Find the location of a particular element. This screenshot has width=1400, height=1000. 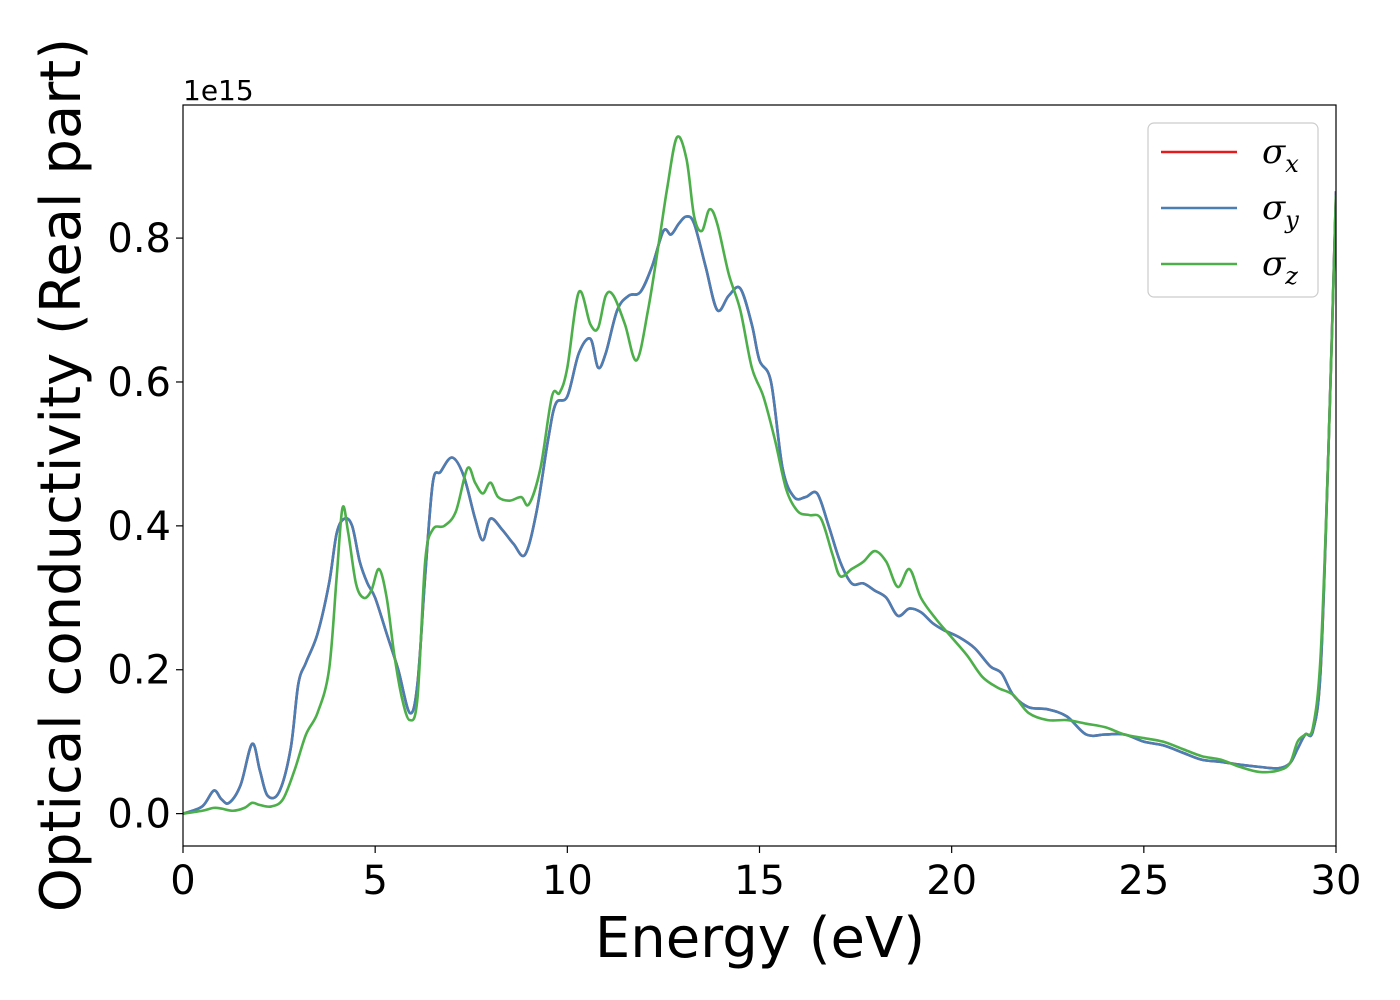

y-tick-label: 0.4 is located at coordinates (139, 527).